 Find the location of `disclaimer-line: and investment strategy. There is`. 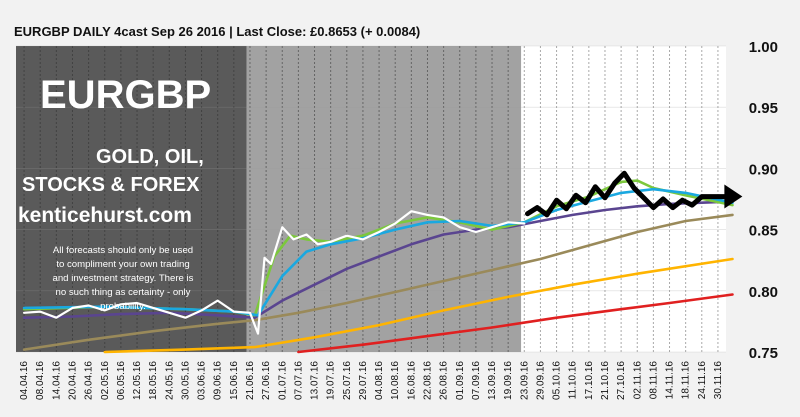

disclaimer-line: and investment strategy. There is is located at coordinates (123, 278).